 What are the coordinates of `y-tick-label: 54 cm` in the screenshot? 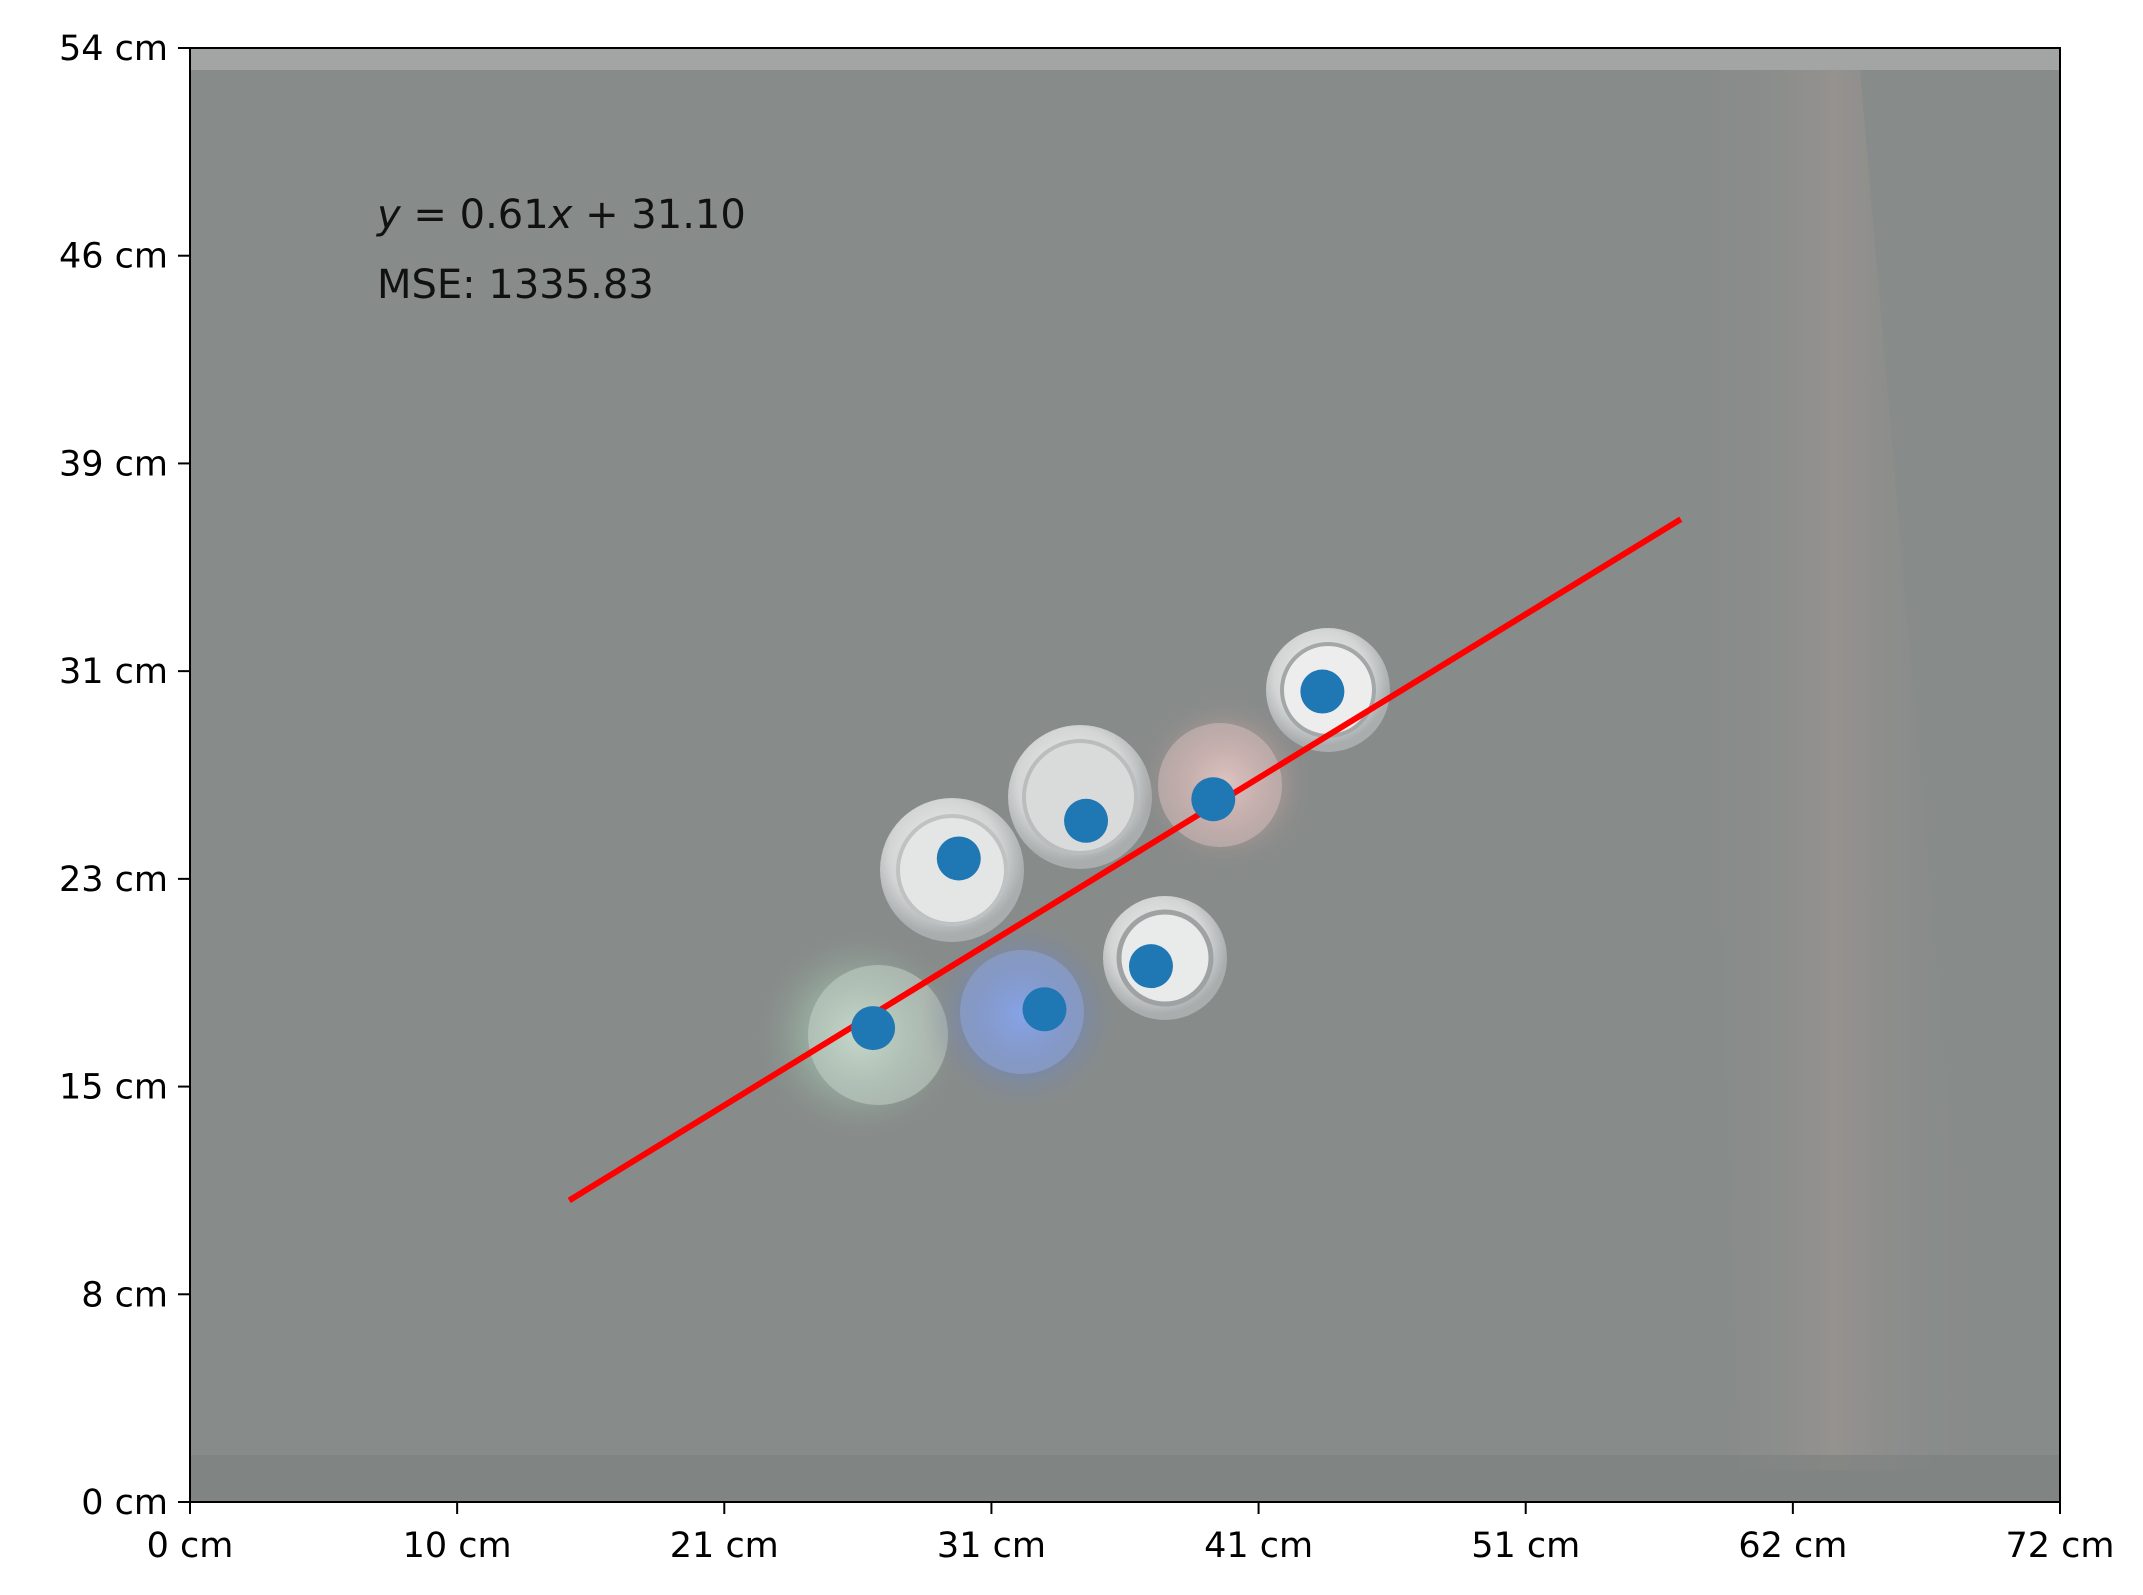 It's located at (113, 49).